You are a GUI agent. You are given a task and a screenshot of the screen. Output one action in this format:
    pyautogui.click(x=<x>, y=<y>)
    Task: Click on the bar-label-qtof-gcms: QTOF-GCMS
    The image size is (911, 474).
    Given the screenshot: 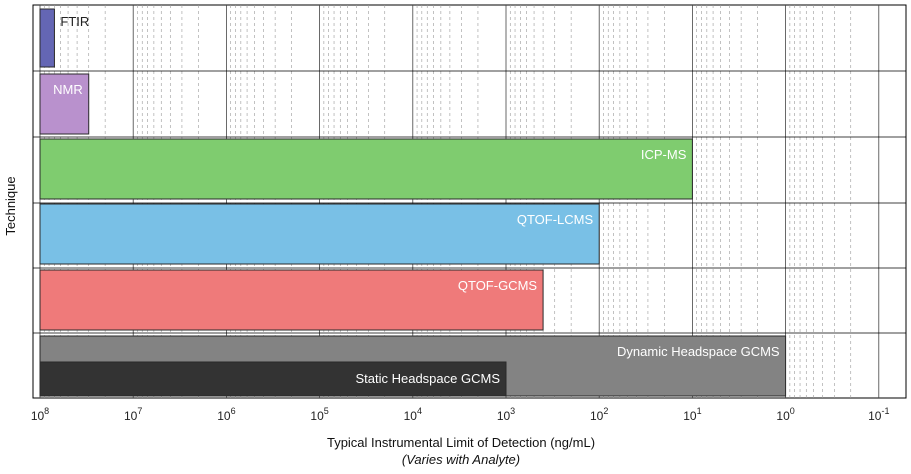 What is the action you would take?
    pyautogui.click(x=498, y=285)
    